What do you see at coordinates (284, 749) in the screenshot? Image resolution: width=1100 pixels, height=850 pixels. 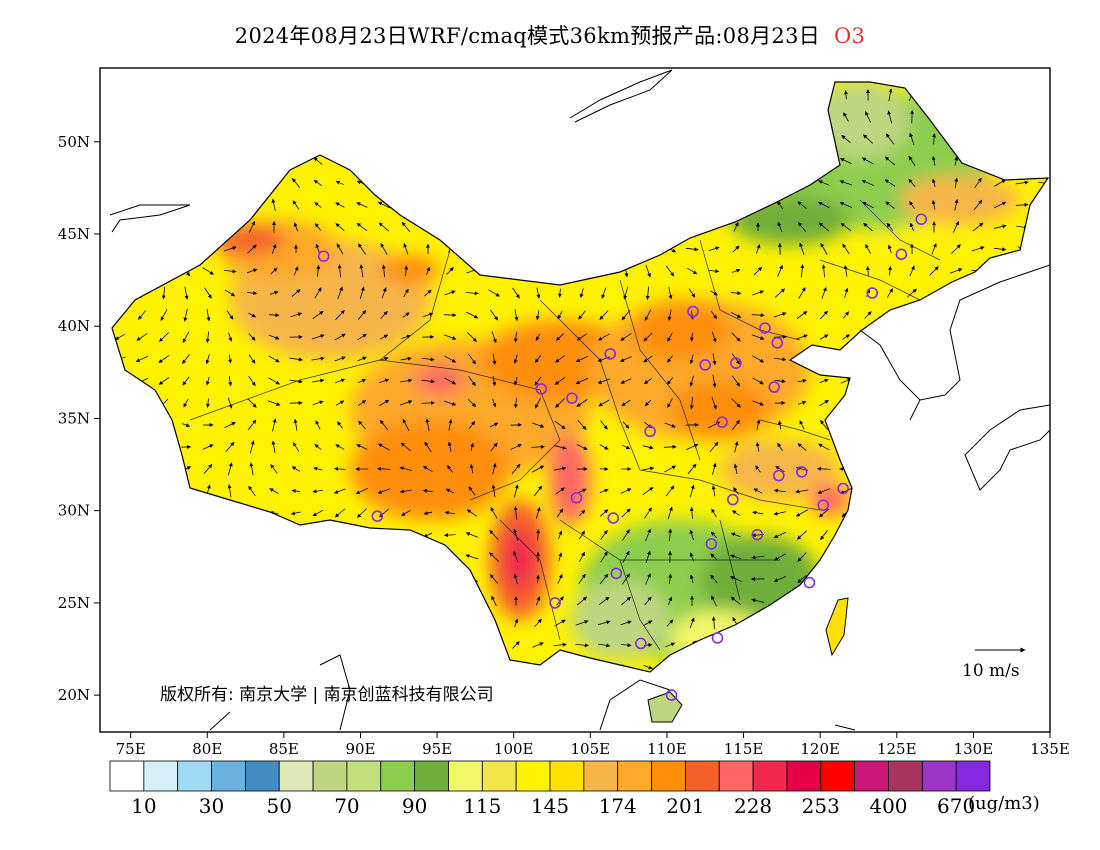 I see `lon-tick-label: 85E` at bounding box center [284, 749].